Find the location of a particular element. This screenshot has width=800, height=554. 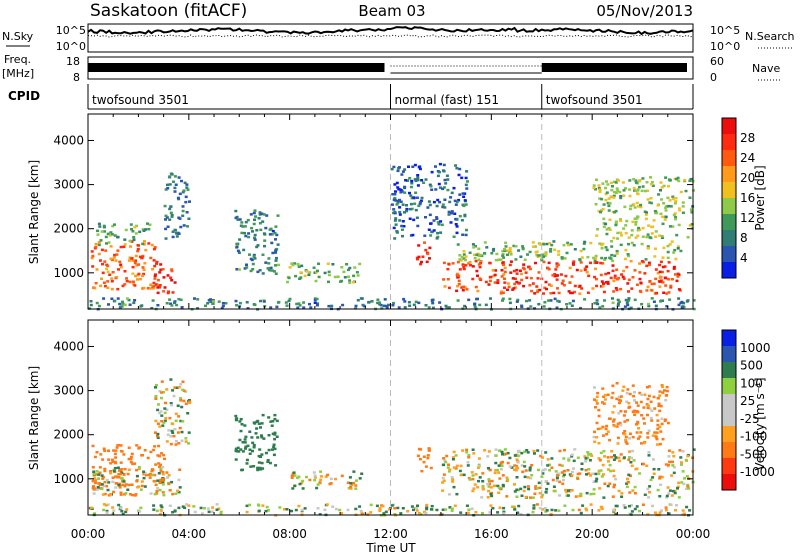

velocity-colorbar-frame is located at coordinates (729, 410).